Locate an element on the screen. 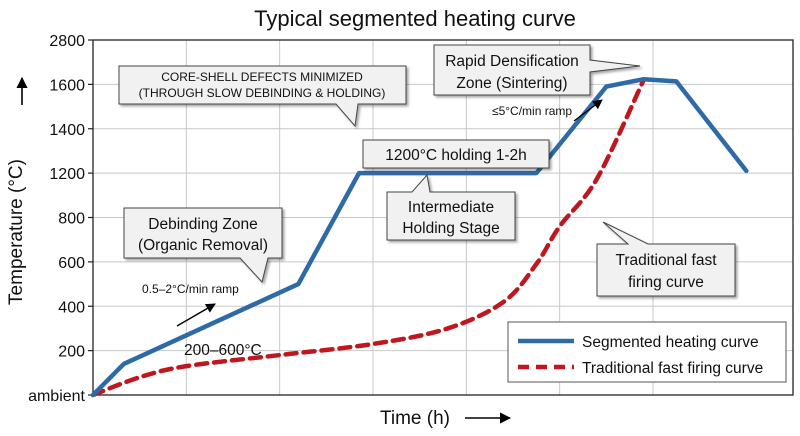  callout-intermediate is located at coordinates (451, 207).